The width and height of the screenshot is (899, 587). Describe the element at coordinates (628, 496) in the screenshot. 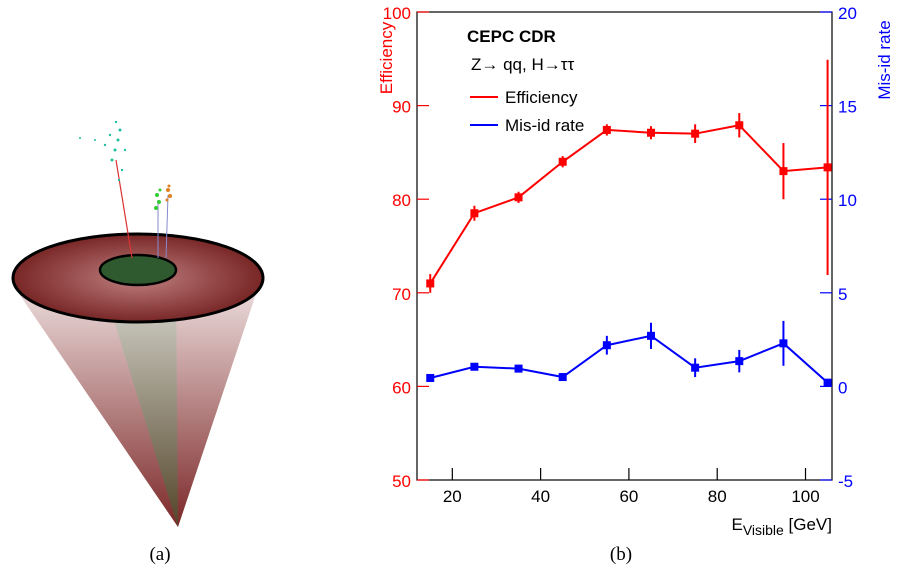

I see `x-tick-label: 60` at that location.